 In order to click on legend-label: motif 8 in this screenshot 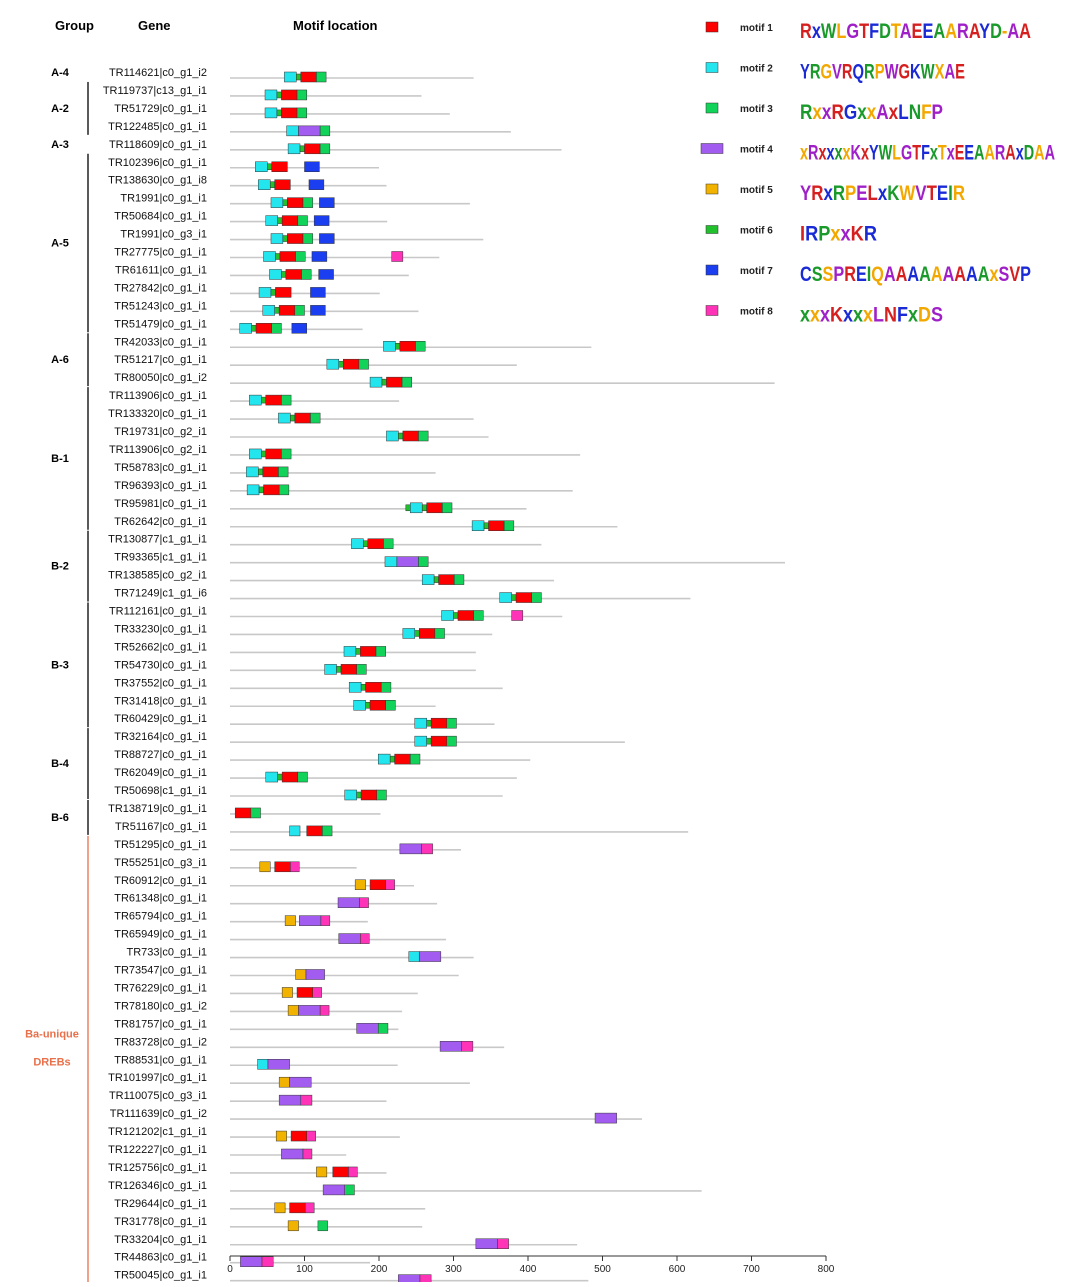, I will do `click(756, 312)`.